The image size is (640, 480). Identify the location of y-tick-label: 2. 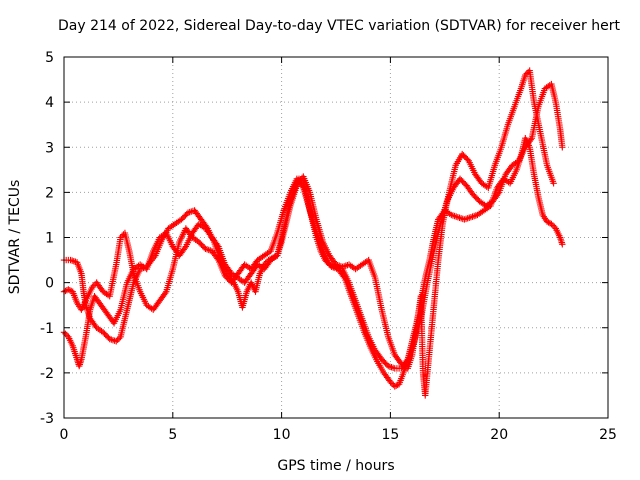
(49, 193).